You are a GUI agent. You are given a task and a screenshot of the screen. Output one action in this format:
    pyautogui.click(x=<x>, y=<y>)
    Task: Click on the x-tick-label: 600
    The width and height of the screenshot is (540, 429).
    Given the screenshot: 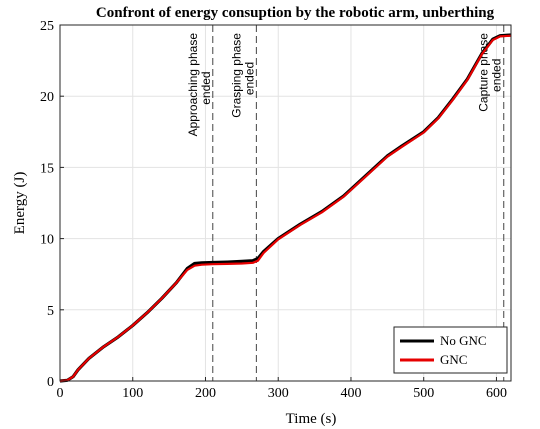 What is the action you would take?
    pyautogui.click(x=496, y=393)
    